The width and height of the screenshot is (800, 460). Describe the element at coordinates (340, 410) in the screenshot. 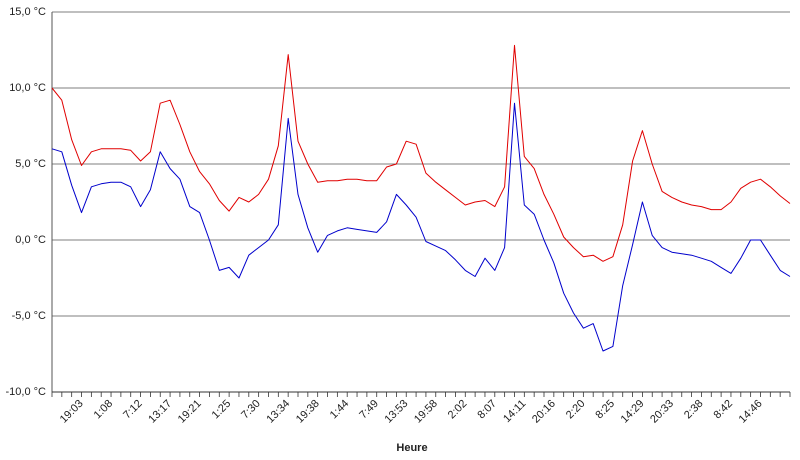

I see `x-tick-label: 1:44` at that location.